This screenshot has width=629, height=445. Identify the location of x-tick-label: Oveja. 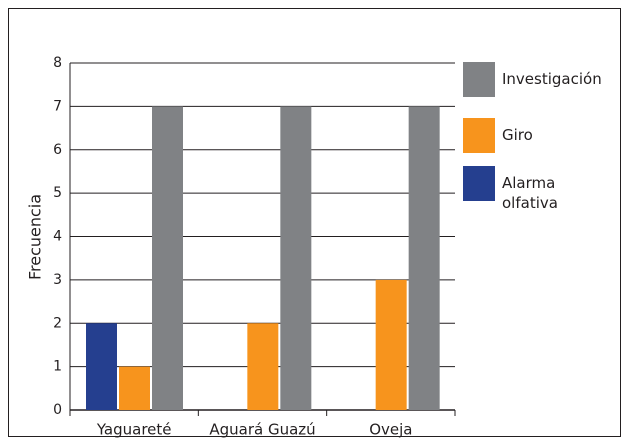
(390, 430).